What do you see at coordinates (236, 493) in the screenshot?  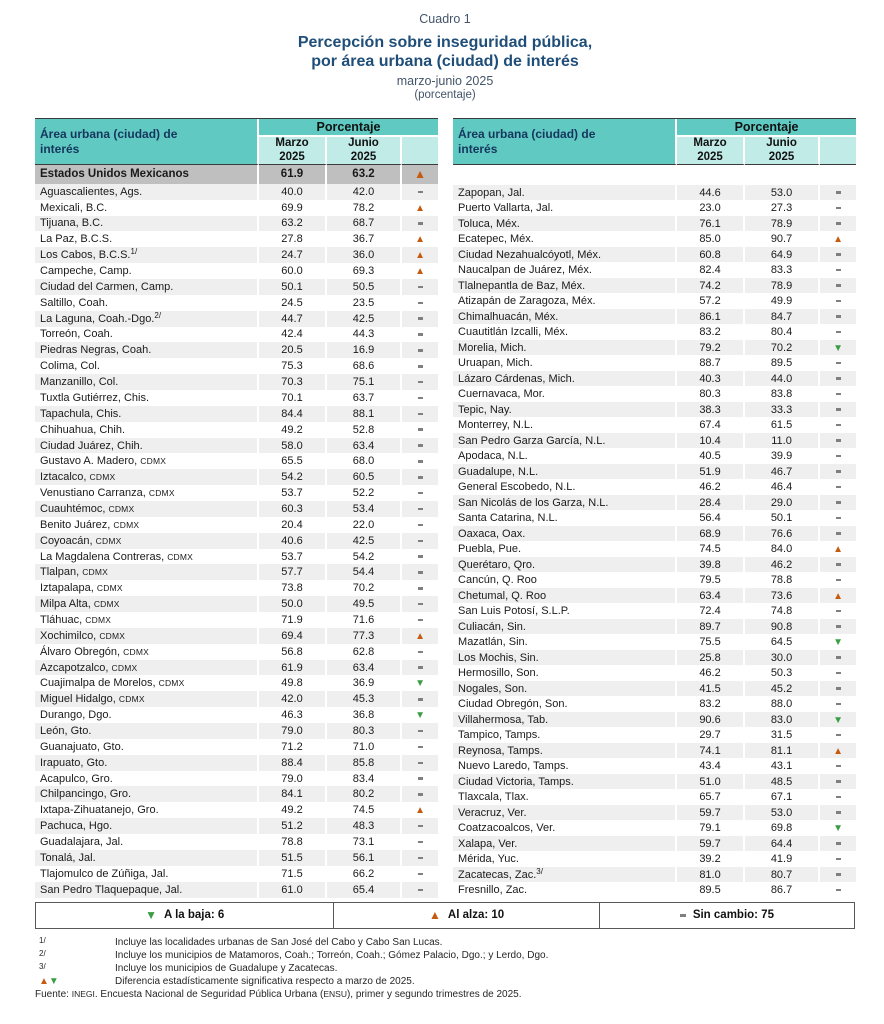 I see `table-row: Venustiano Carranza, CDMX 53.7 52.2` at bounding box center [236, 493].